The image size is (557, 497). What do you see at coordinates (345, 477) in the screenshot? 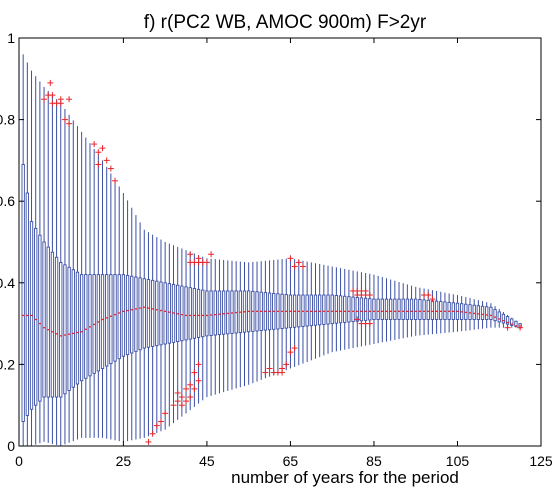
I see `x-axis-label: number of years for the period` at bounding box center [345, 477].